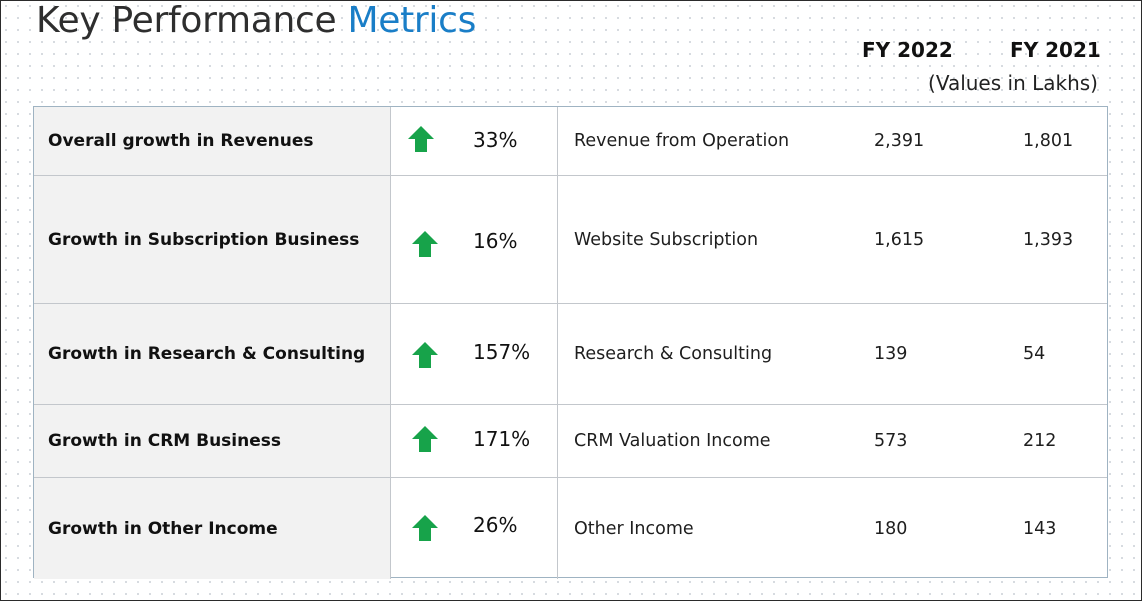 This screenshot has height=601, width=1142. I want to click on growth-cell: 157%, so click(474, 354).